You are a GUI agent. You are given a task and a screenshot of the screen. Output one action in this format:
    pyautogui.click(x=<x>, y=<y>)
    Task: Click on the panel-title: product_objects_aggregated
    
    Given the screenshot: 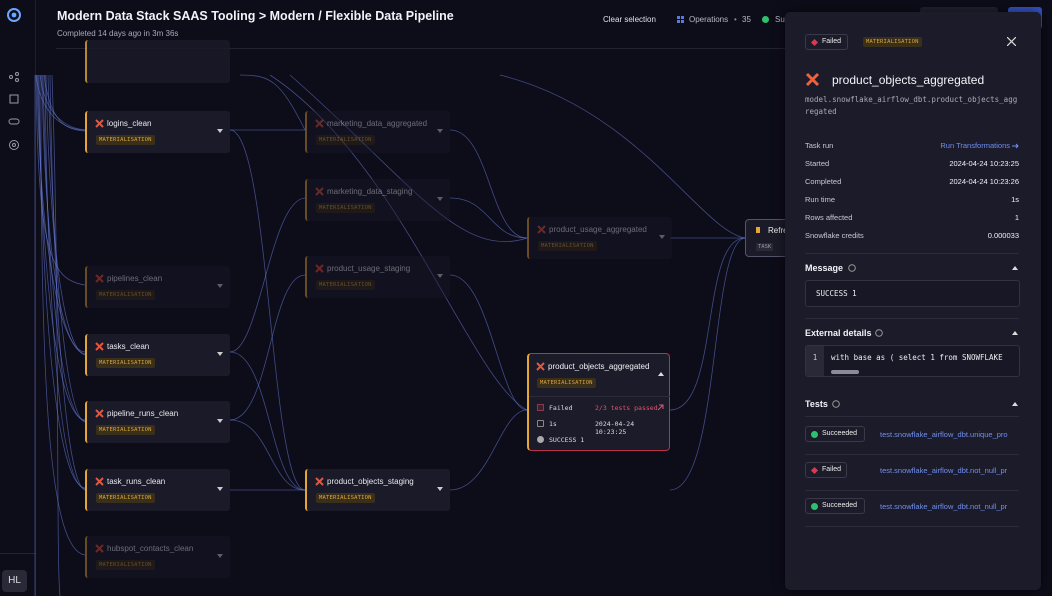 What is the action you would take?
    pyautogui.click(x=908, y=80)
    